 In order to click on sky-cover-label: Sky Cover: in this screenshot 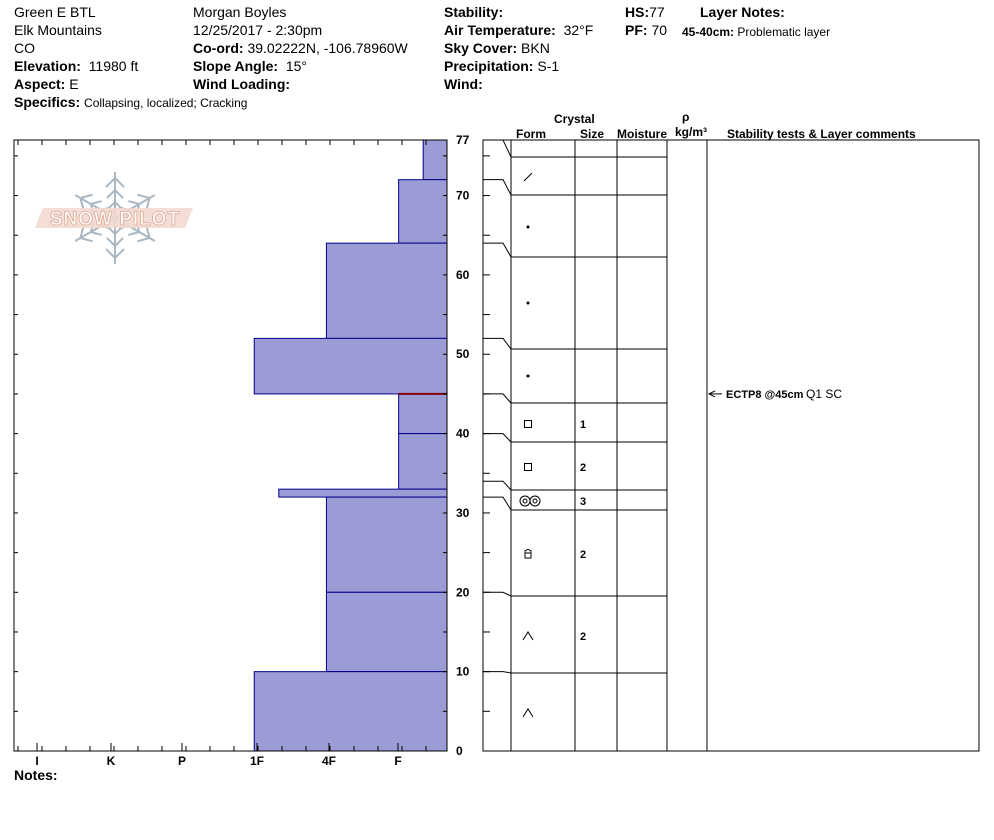, I will do `click(481, 48)`.